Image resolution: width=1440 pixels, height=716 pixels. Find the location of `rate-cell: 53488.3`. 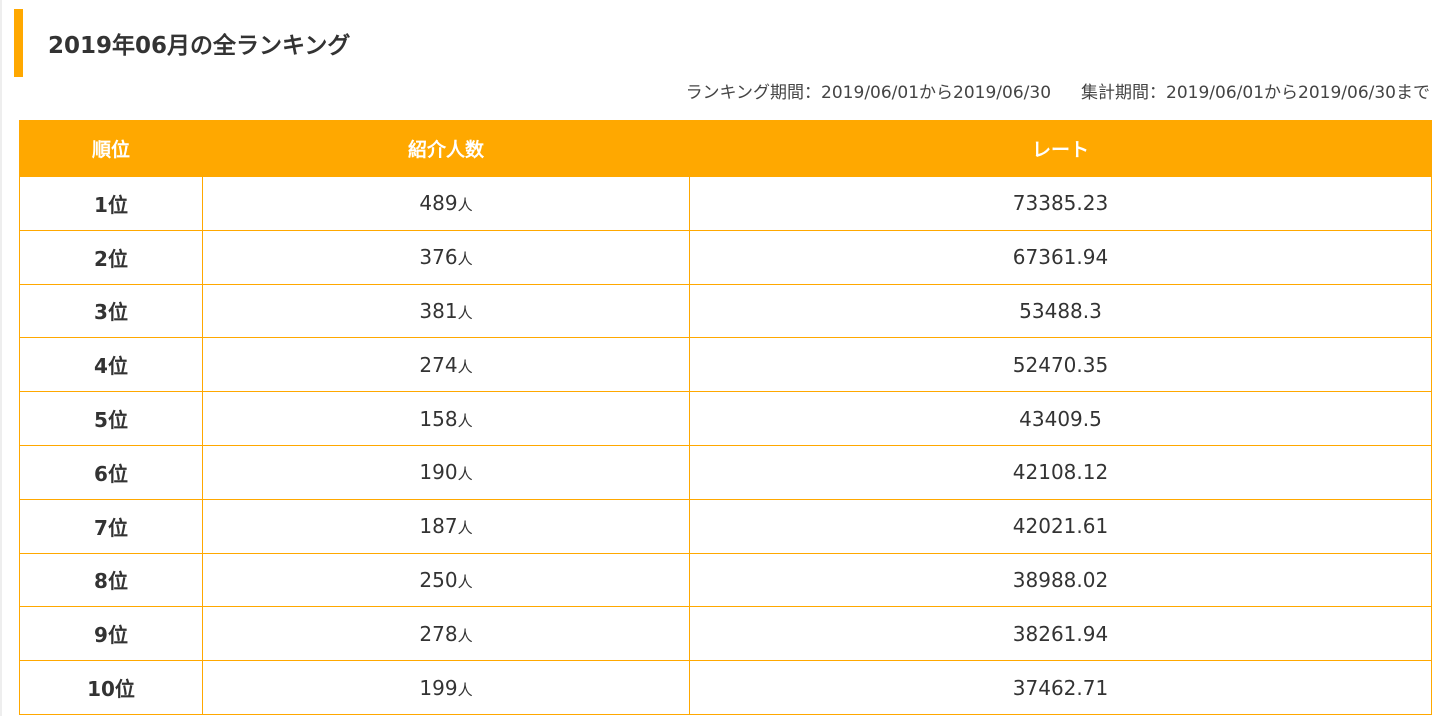

rate-cell: 53488.3 is located at coordinates (1060, 311).